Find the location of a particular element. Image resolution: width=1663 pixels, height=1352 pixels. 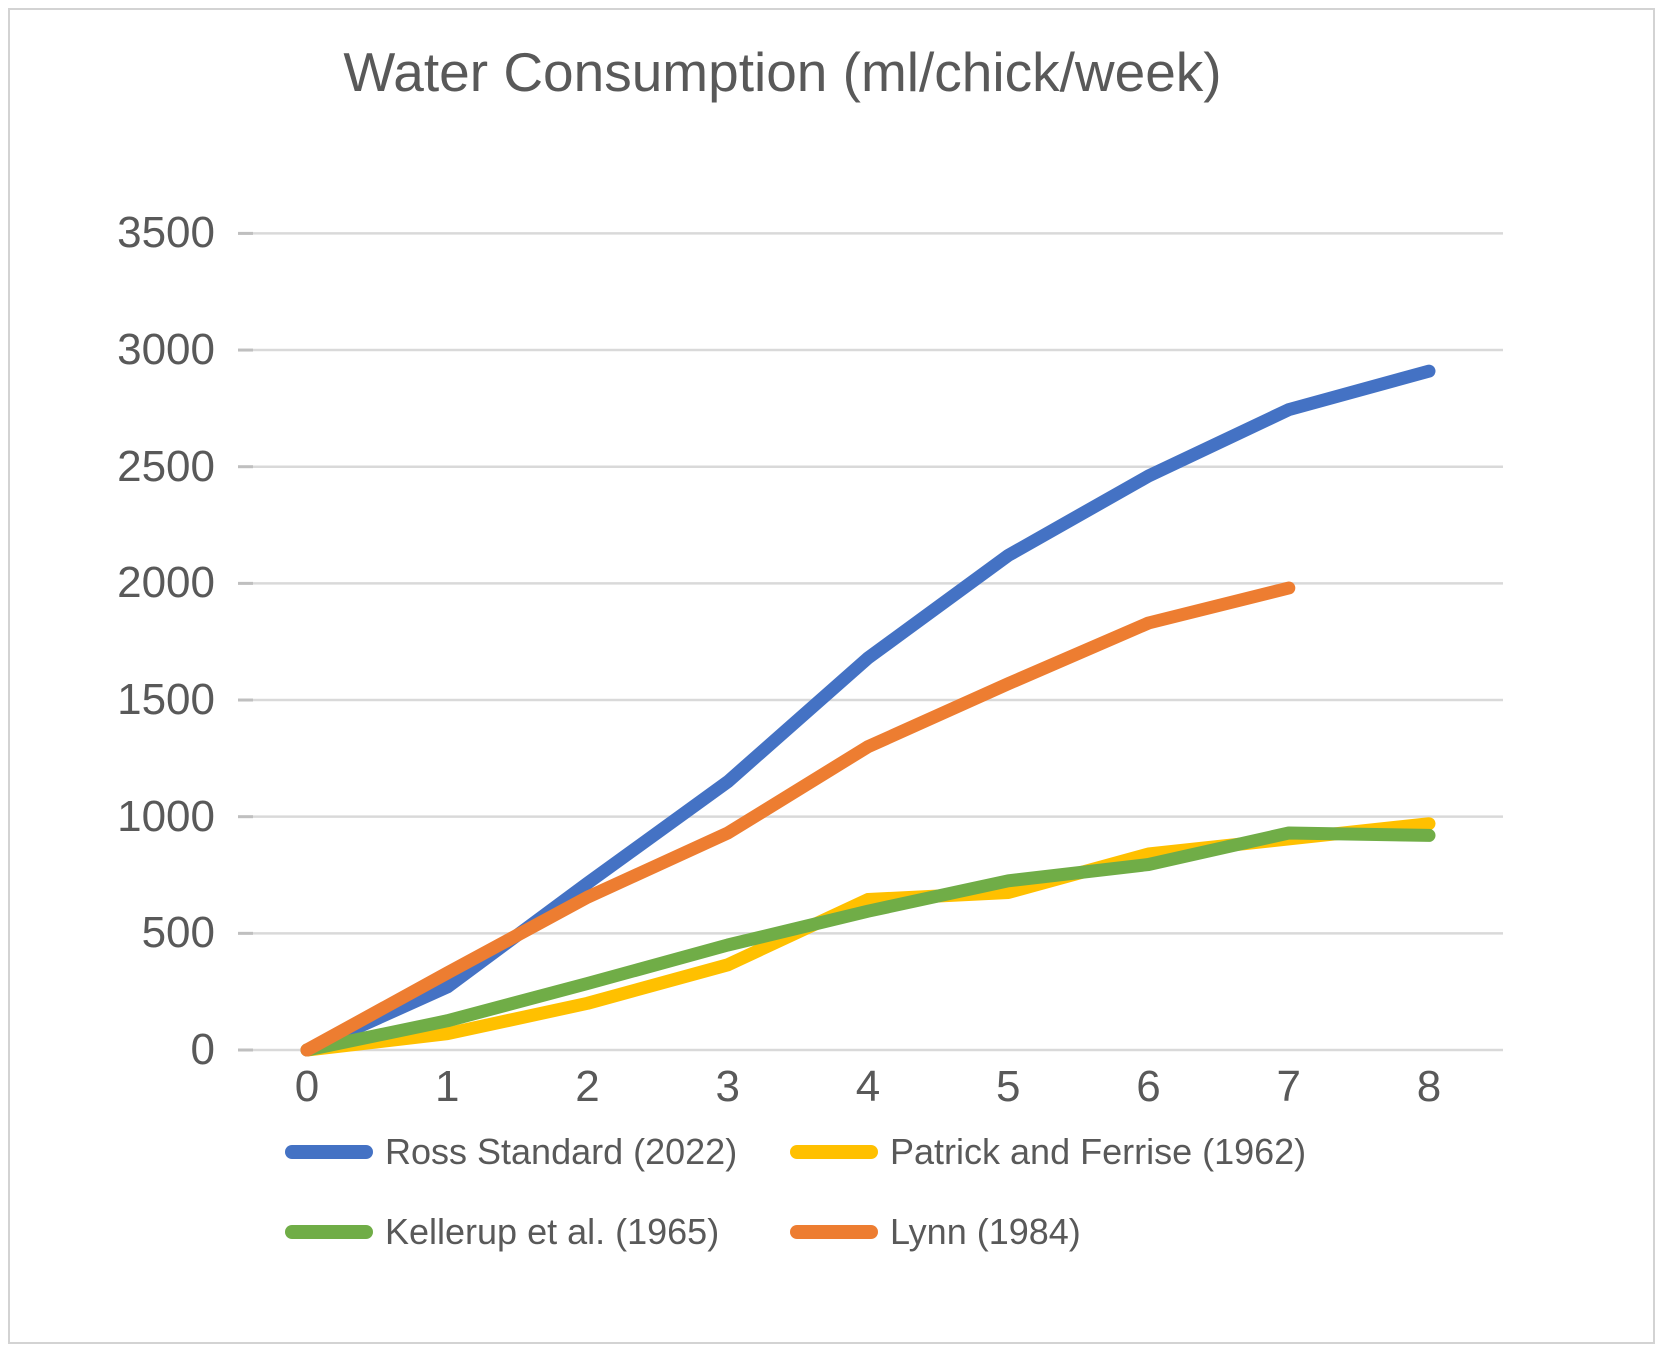

y-axis-tick-label: 1500 is located at coordinates (166, 700).